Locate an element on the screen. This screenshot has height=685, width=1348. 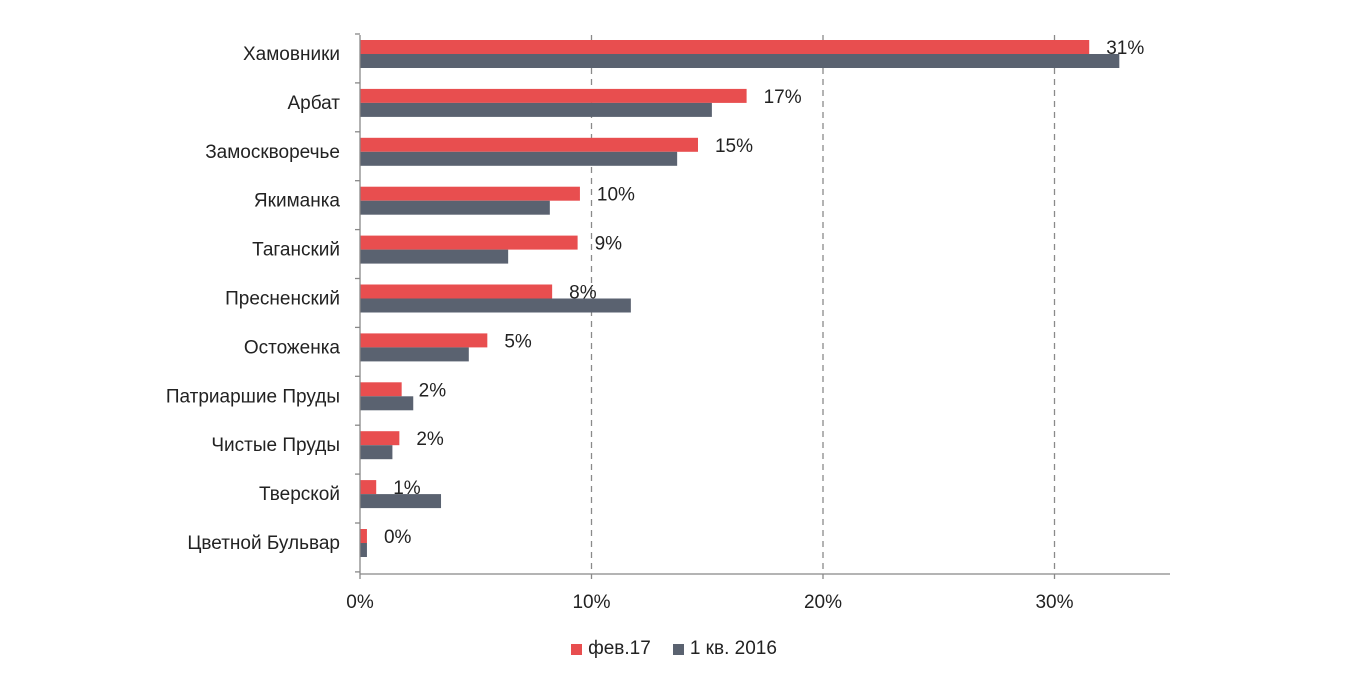
legend-label-q1-2016: 1 кв. 2016 is located at coordinates (733, 648).